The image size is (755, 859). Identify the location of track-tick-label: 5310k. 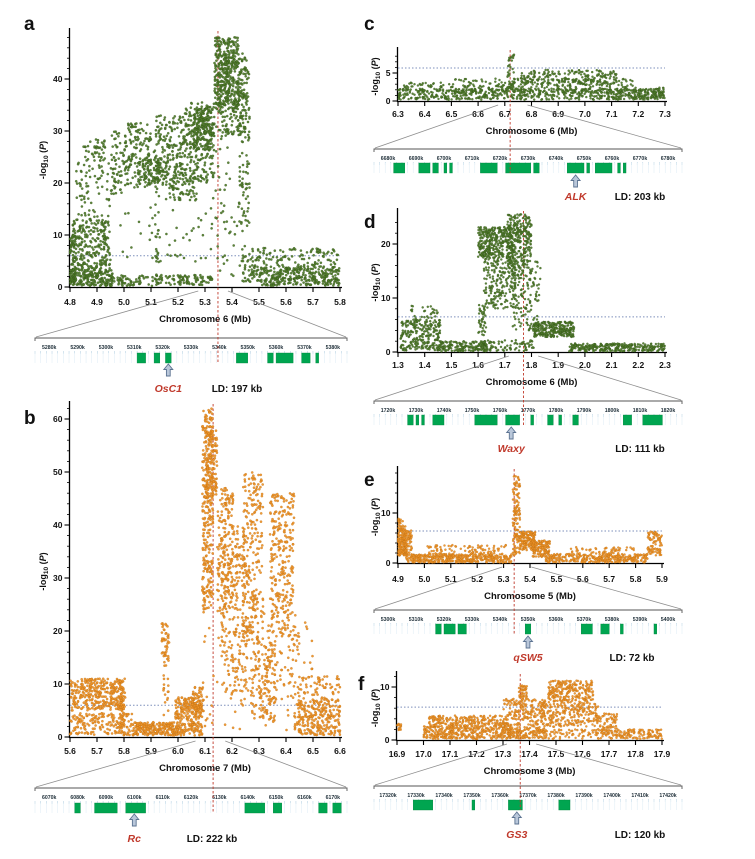
(134, 348).